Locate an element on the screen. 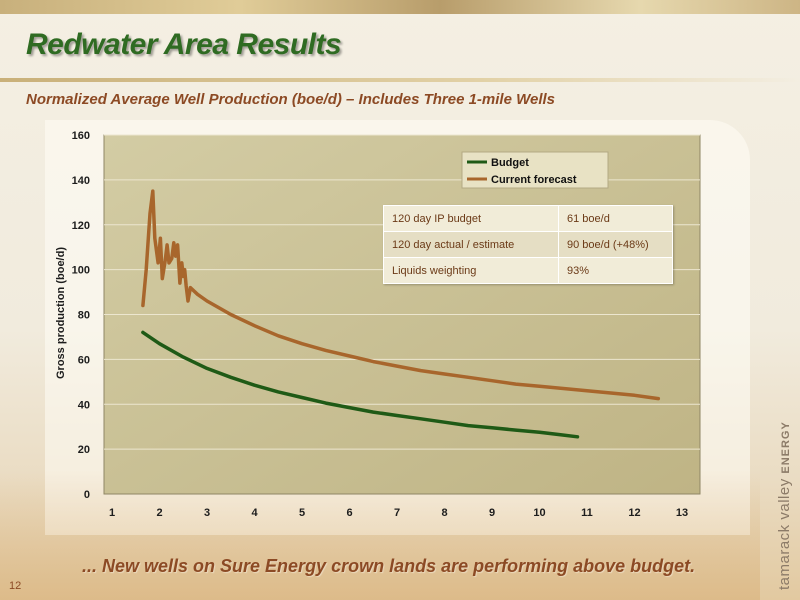 The width and height of the screenshot is (800, 600). page-number: 12 is located at coordinates (15, 586).